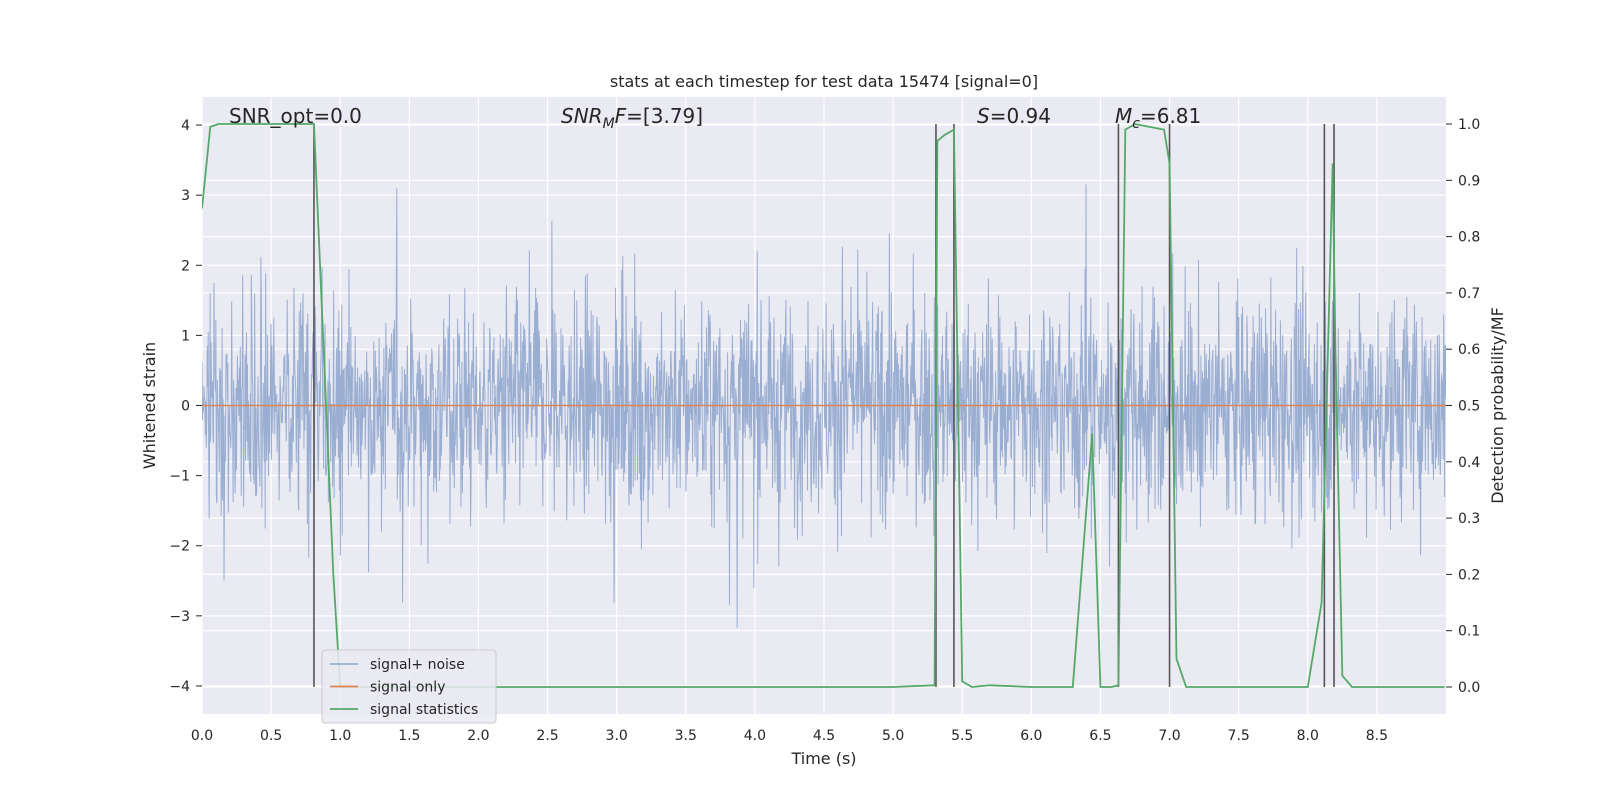  What do you see at coordinates (1469, 181) in the screenshot?
I see `y2-tick-label: 0.9` at bounding box center [1469, 181].